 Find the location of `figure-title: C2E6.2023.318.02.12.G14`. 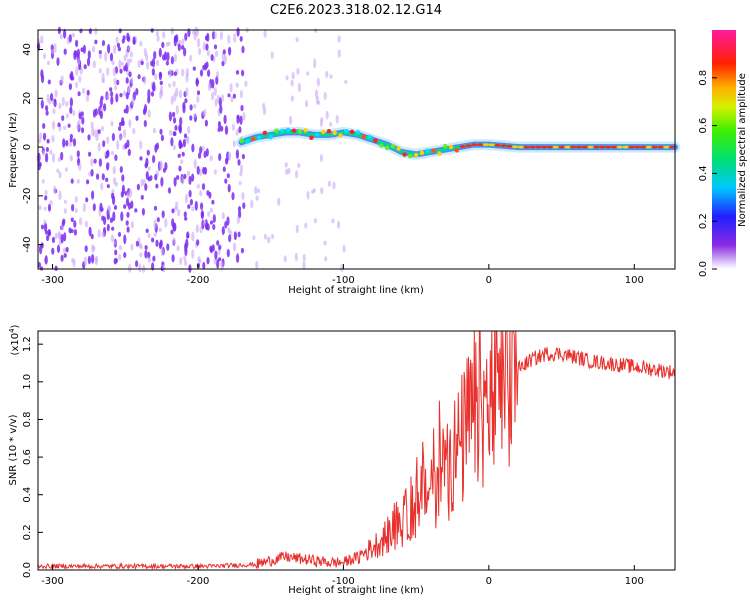

figure-title: C2E6.2023.318.02.12.G14 is located at coordinates (356, 10).